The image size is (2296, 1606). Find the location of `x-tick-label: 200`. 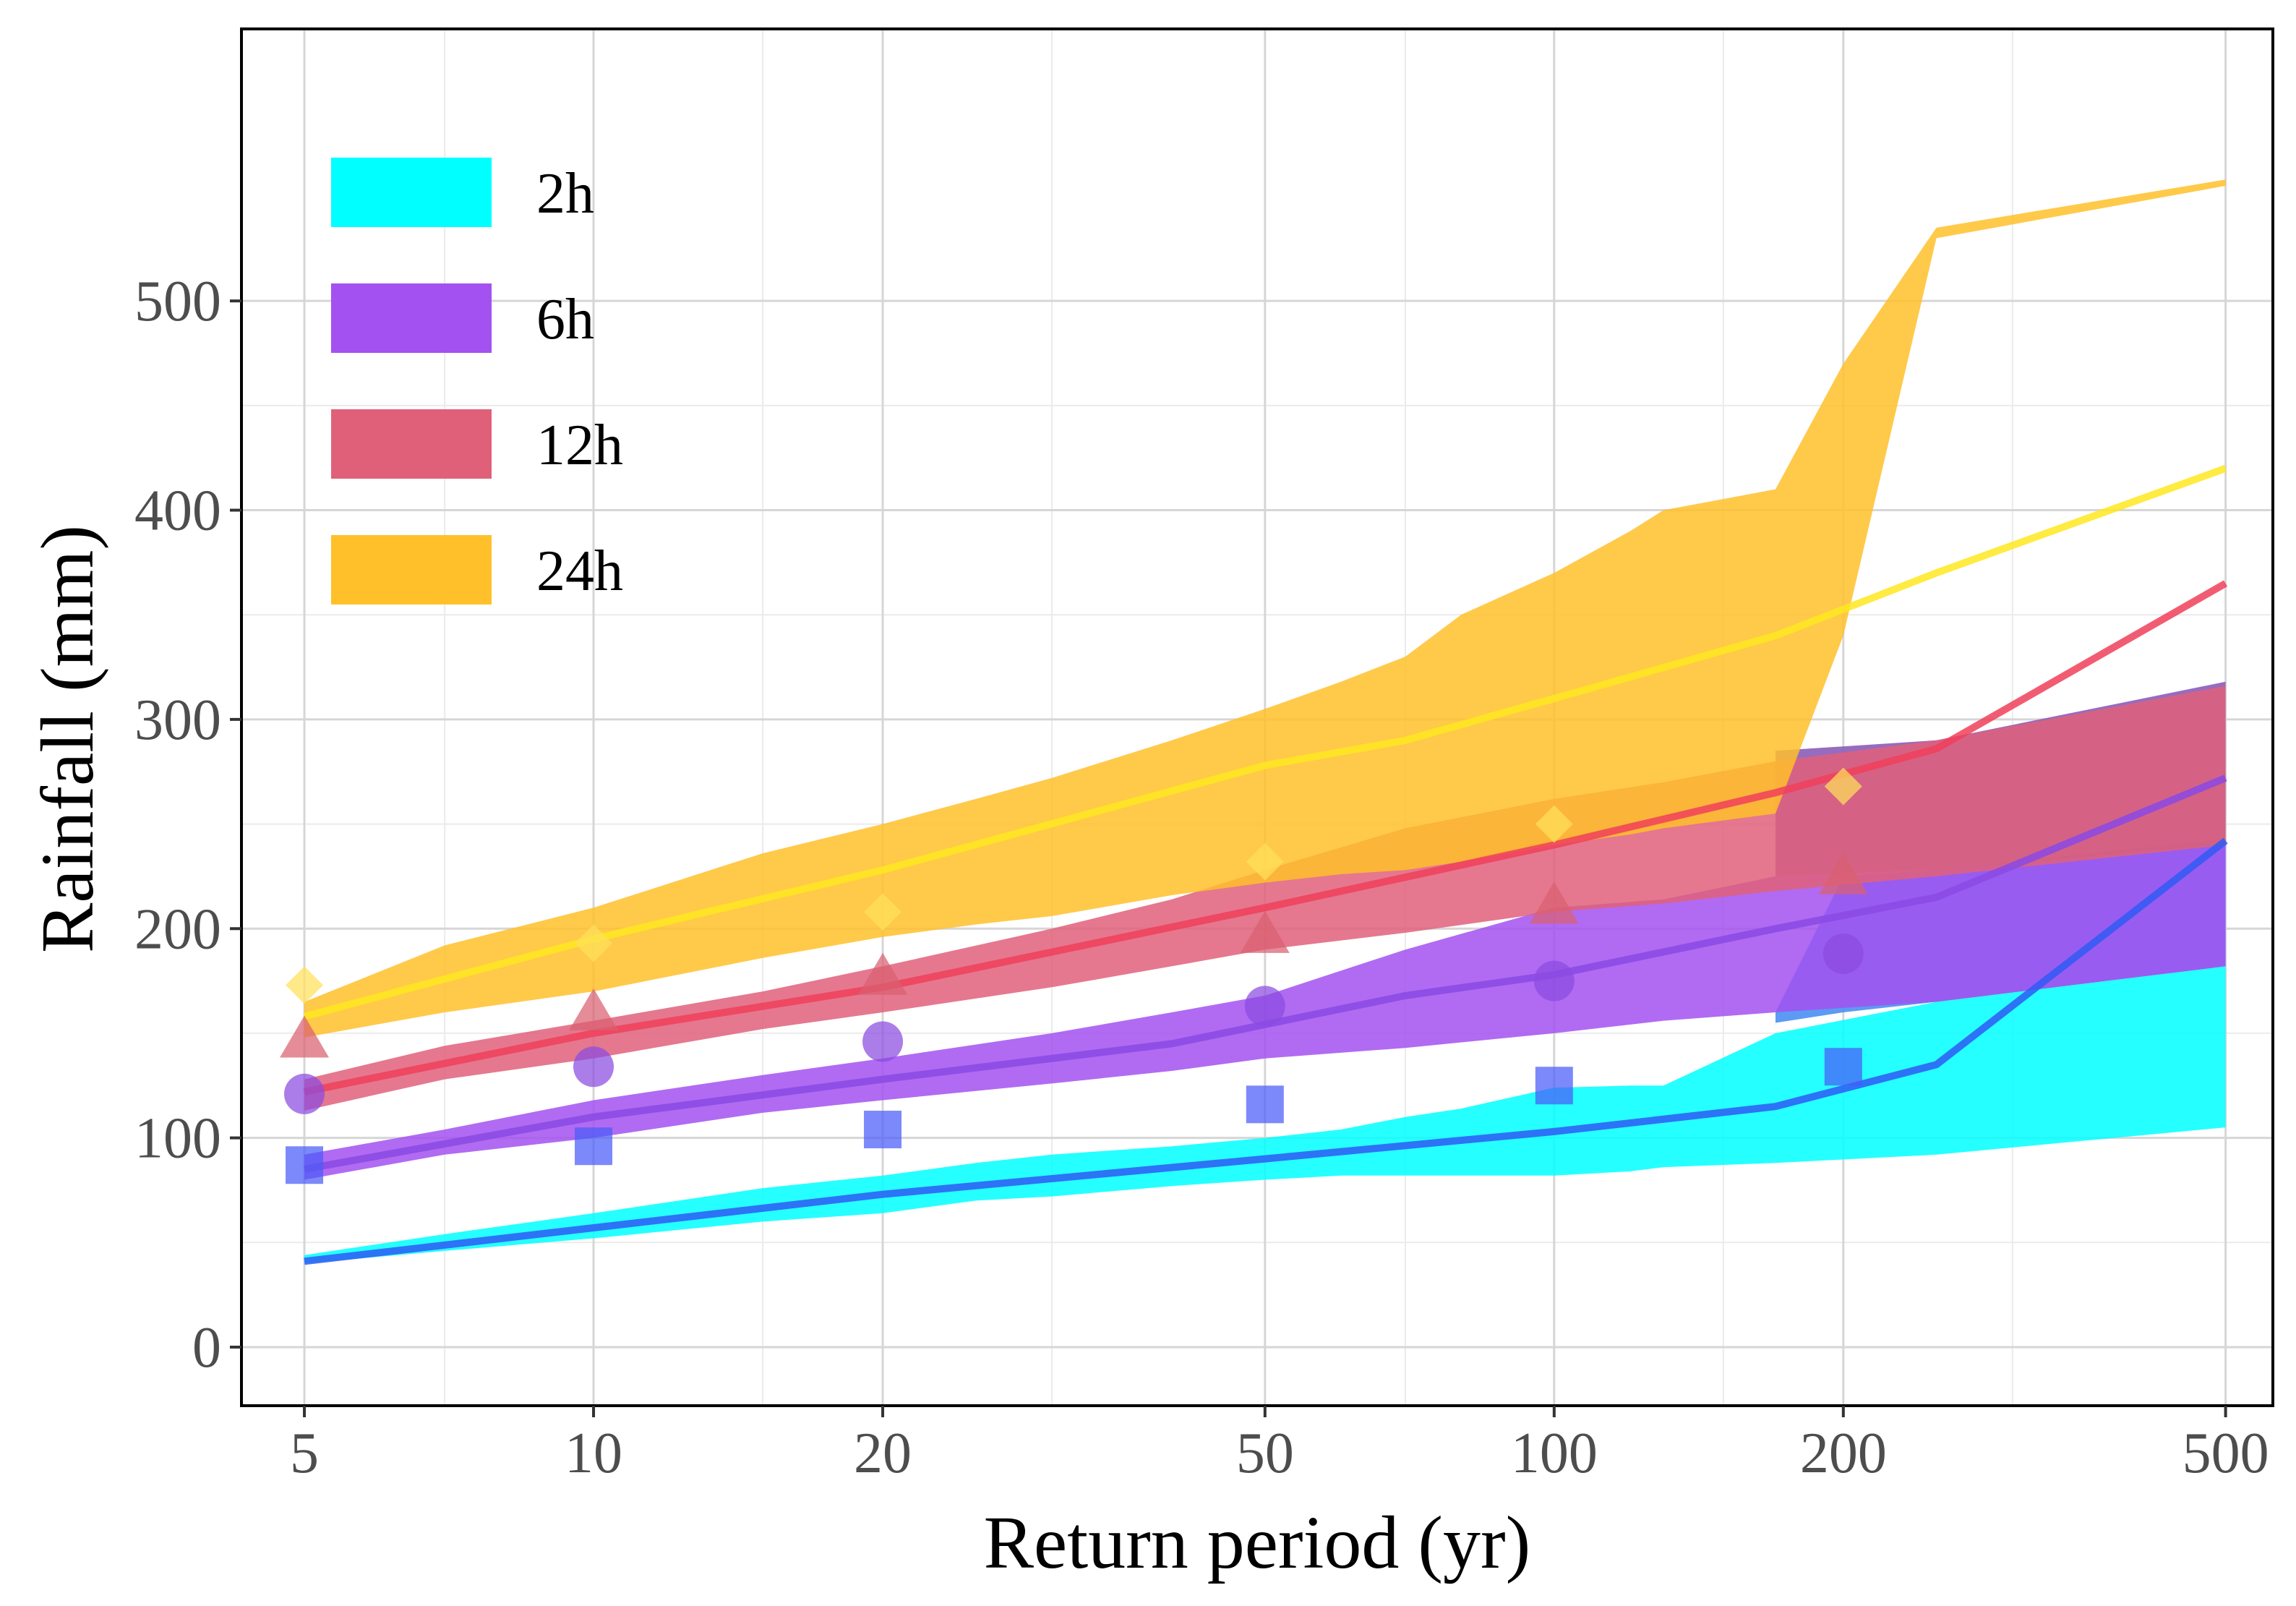

x-tick-label: 200 is located at coordinates (1843, 1453).